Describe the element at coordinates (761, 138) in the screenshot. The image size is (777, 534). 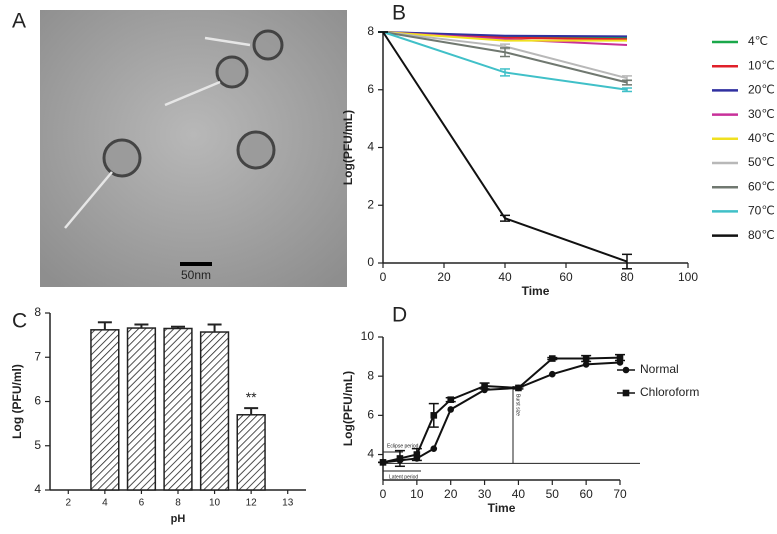
I see `legend-label: 40℃` at that location.